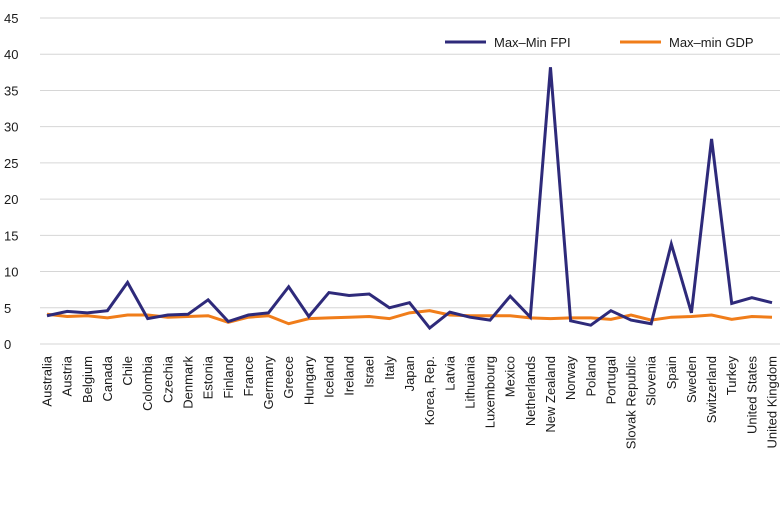 Image resolution: width=783 pixels, height=515 pixels. I want to click on x-tick-label: France, so click(248, 376).